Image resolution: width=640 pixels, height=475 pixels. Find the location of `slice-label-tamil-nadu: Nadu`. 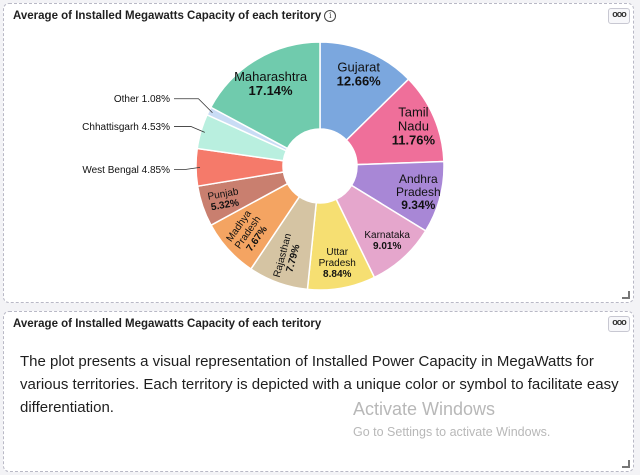

slice-label-tamil-nadu: Nadu is located at coordinates (413, 125).